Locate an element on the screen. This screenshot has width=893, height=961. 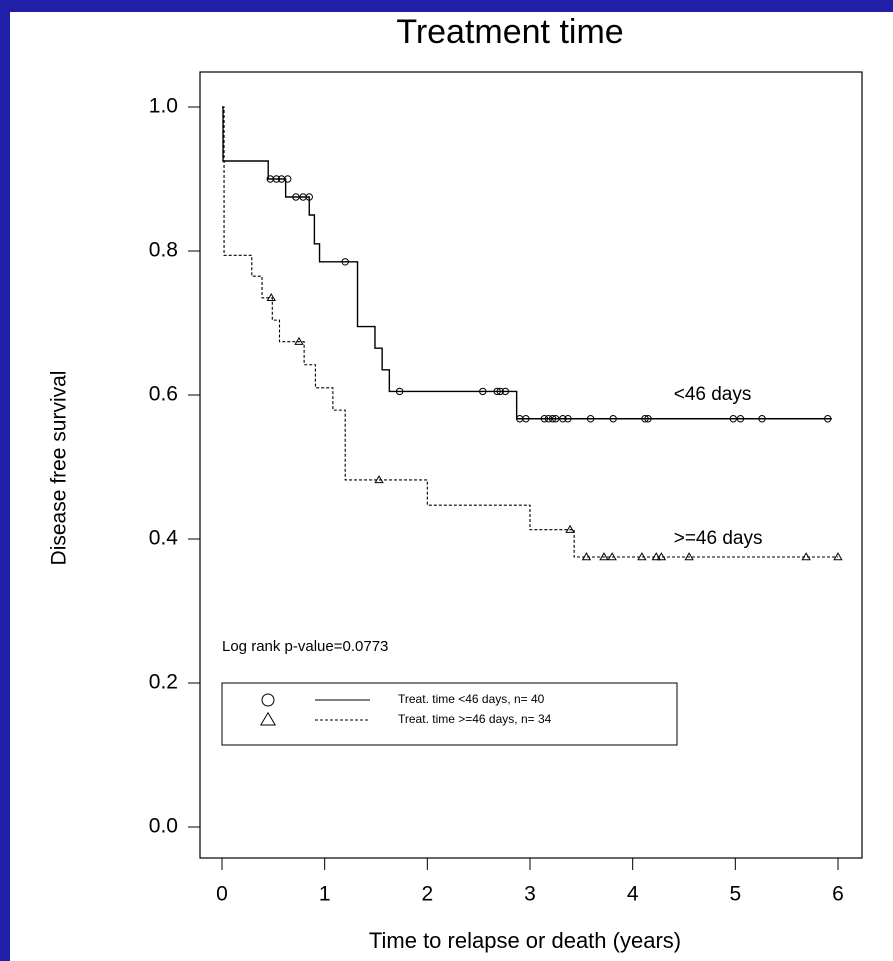
annotation: <46 days is located at coordinates (713, 394).